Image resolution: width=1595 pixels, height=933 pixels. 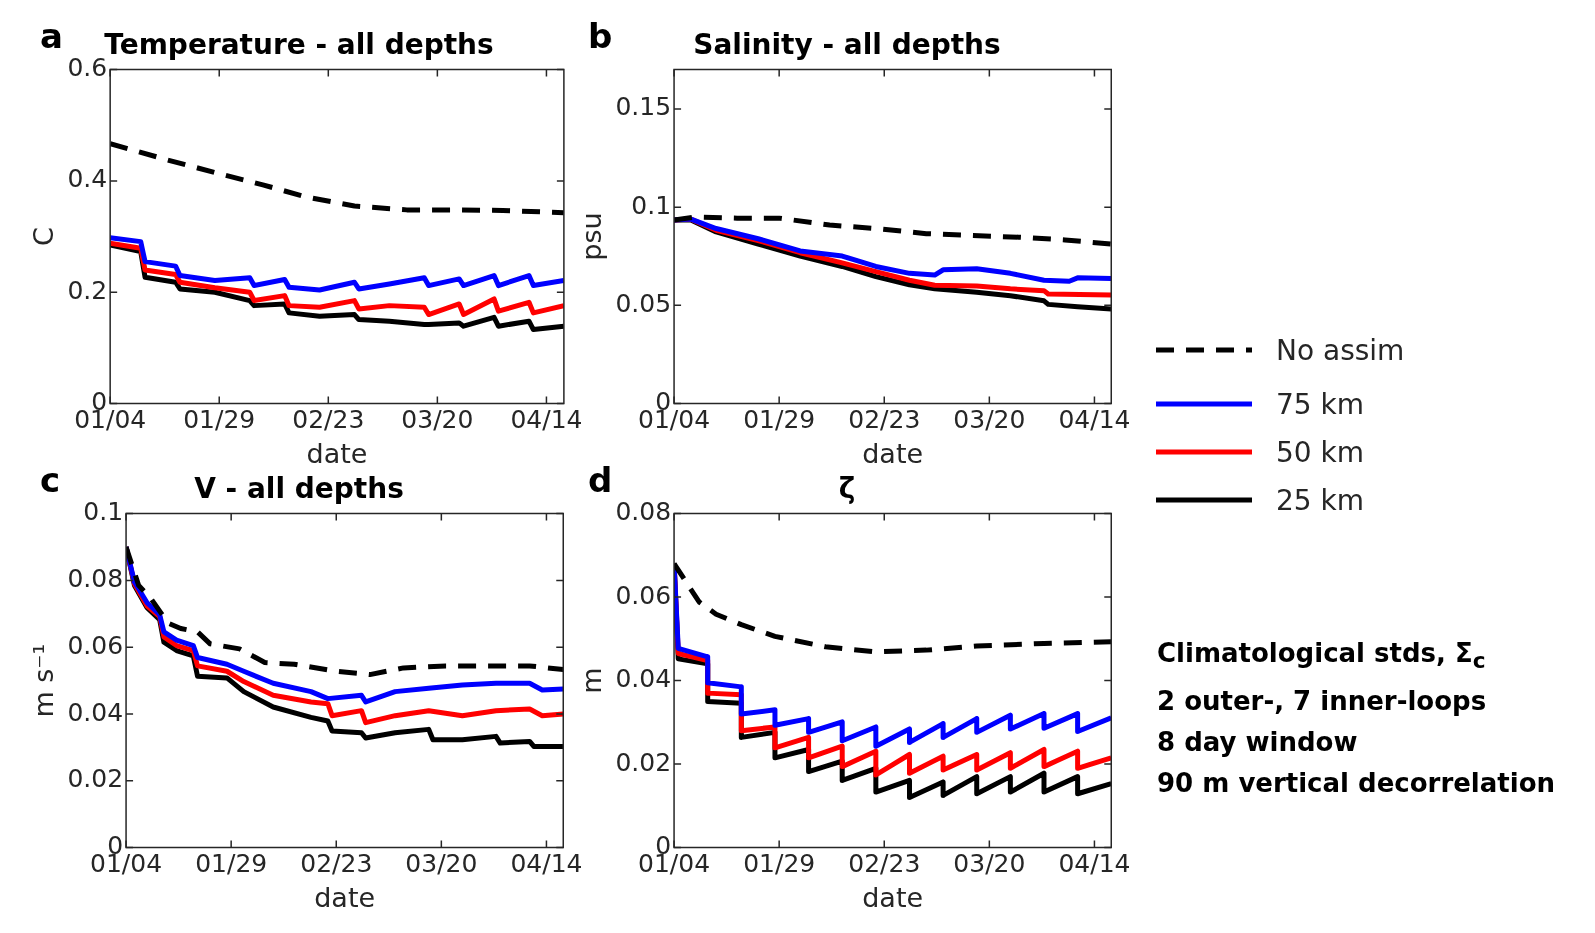 What do you see at coordinates (1356, 784) in the screenshot?
I see `text: 90 m vertical decorrelation` at bounding box center [1356, 784].